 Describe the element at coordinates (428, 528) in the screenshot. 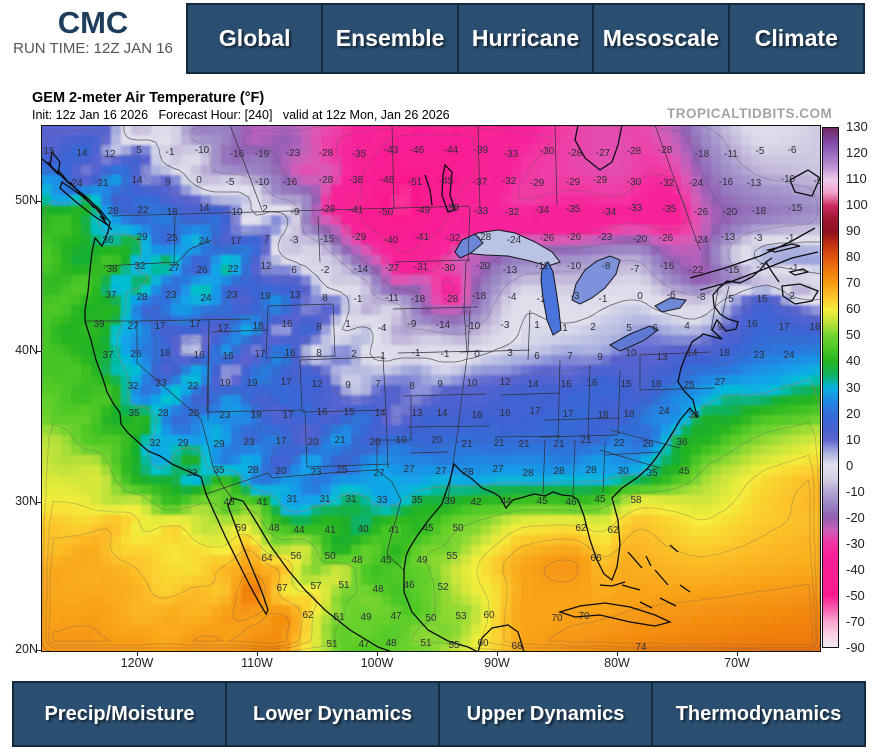

I see `svg-text: 45` at that location.